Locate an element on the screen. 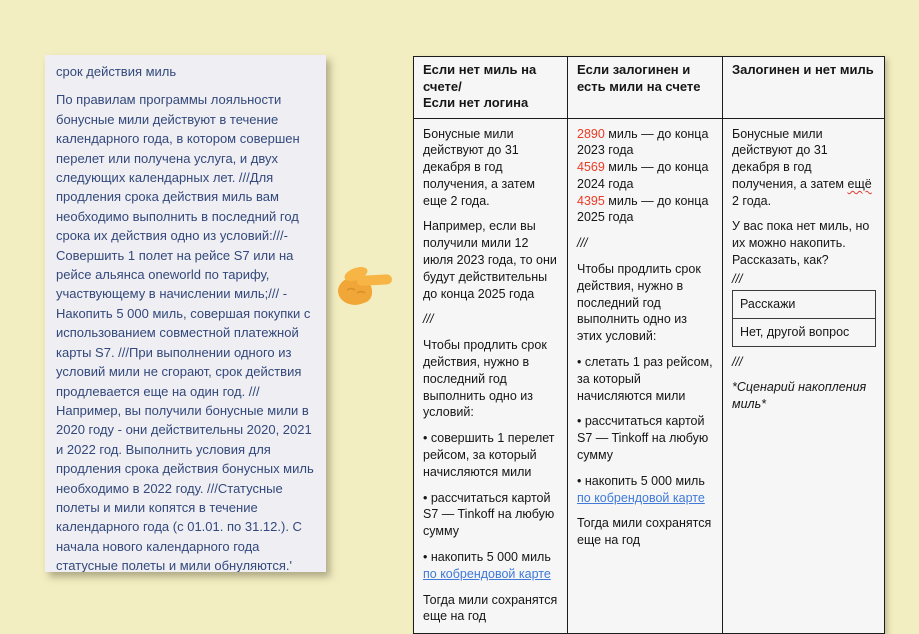 The height and width of the screenshot is (634, 919). miles-expiry-text: миль — до конца 2023 года is located at coordinates (643, 142).